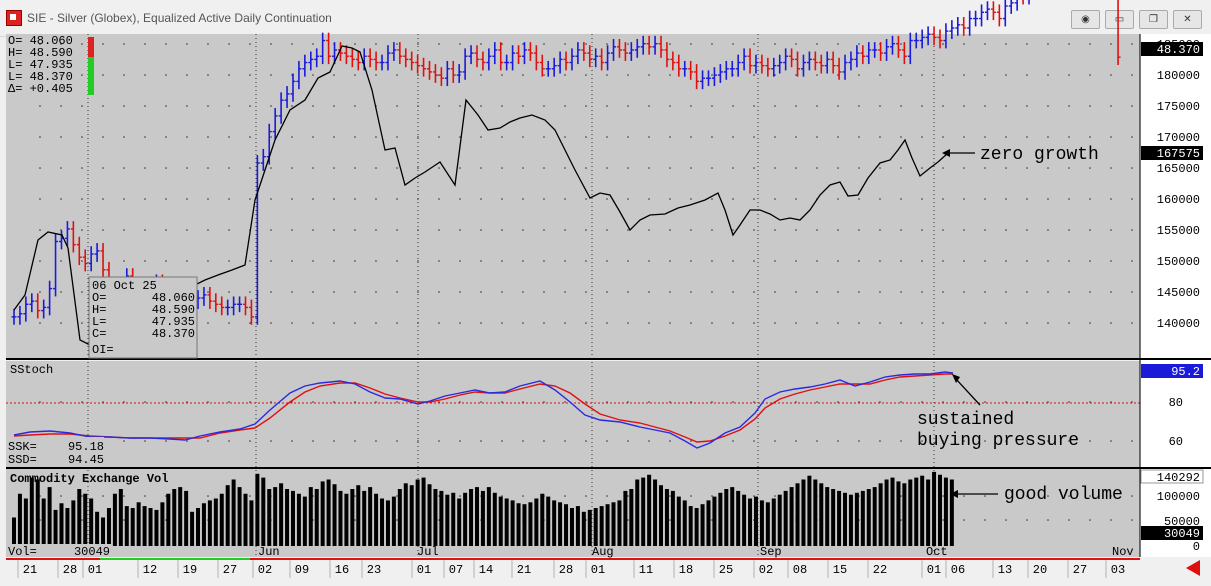 This screenshot has width=1211, height=586. What do you see at coordinates (1153, 19) in the screenshot?
I see `restore-button: ❐` at bounding box center [1153, 19].